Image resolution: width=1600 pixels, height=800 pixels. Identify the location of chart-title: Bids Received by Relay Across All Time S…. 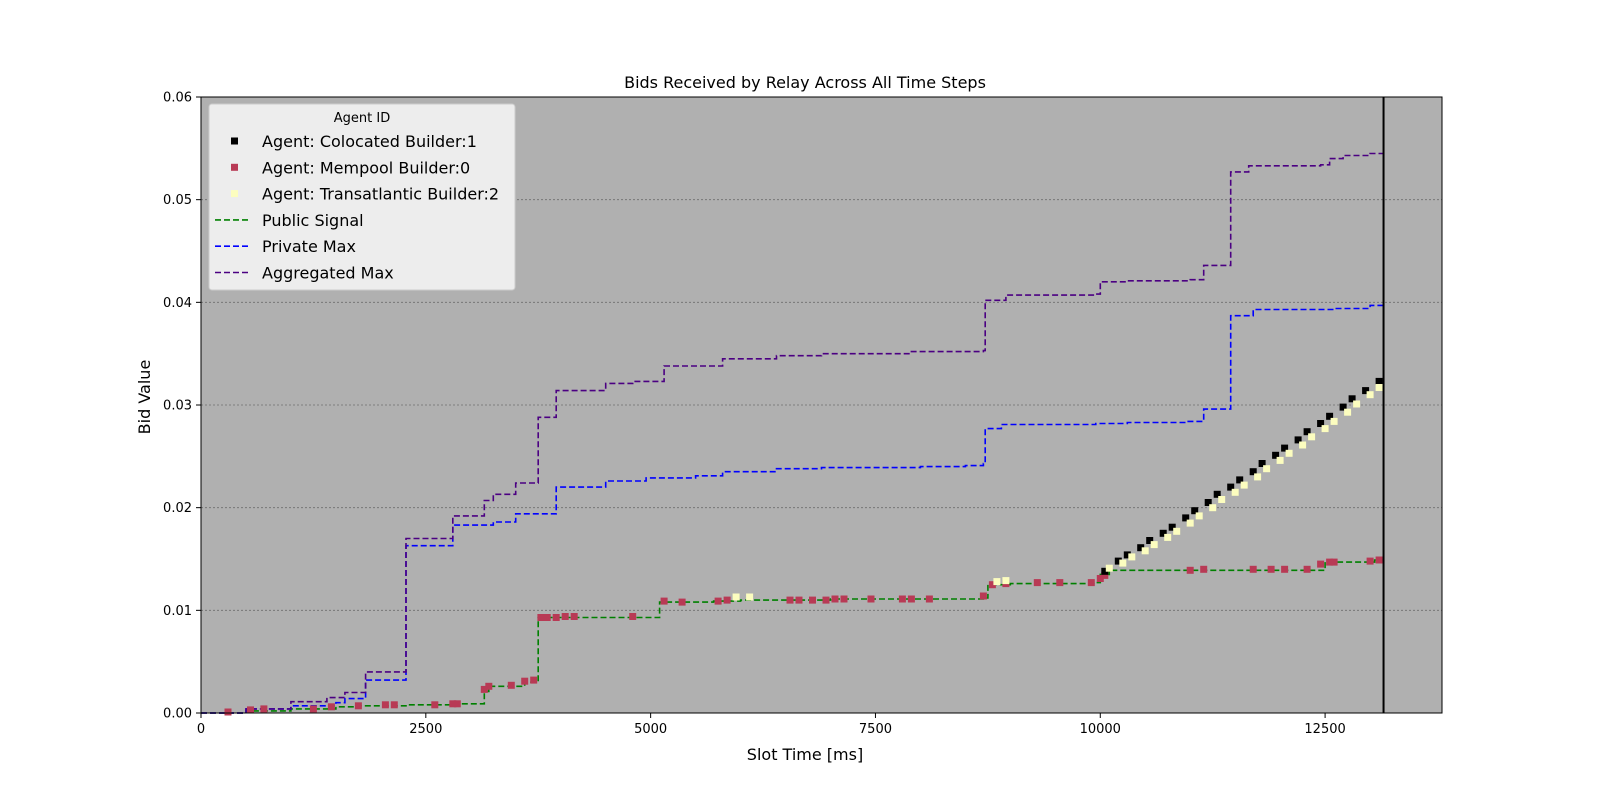
(805, 82).